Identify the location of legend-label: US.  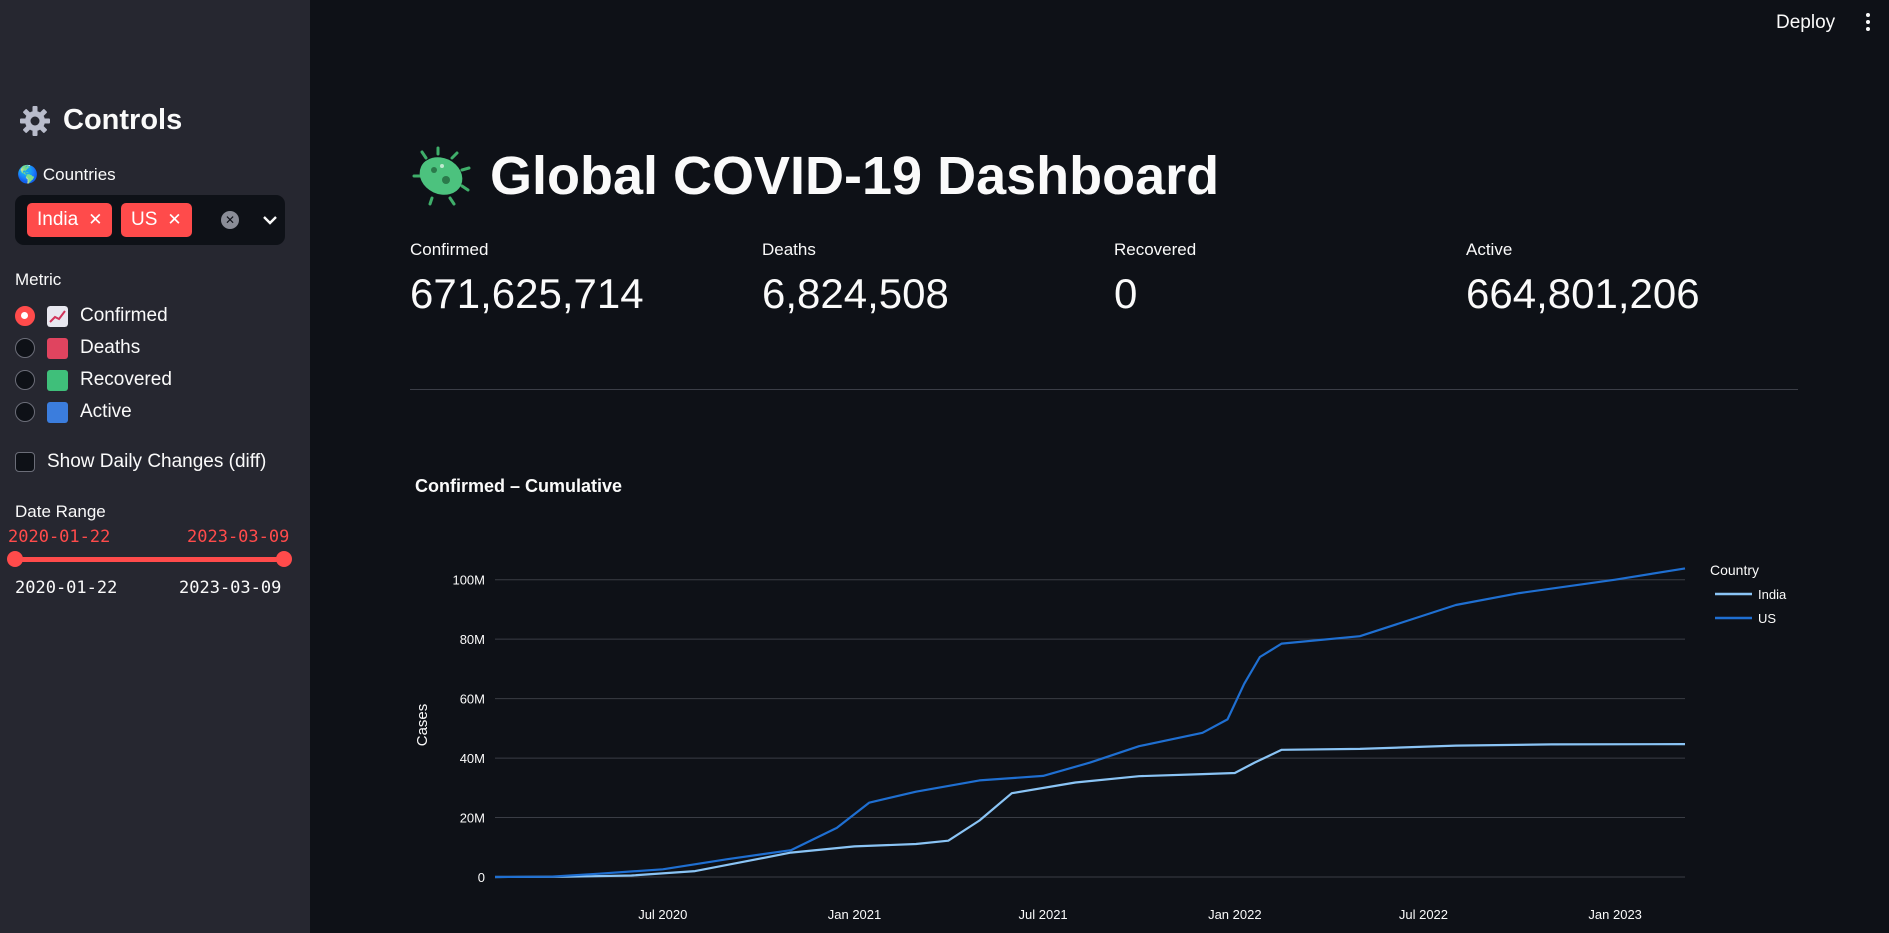
(1767, 618).